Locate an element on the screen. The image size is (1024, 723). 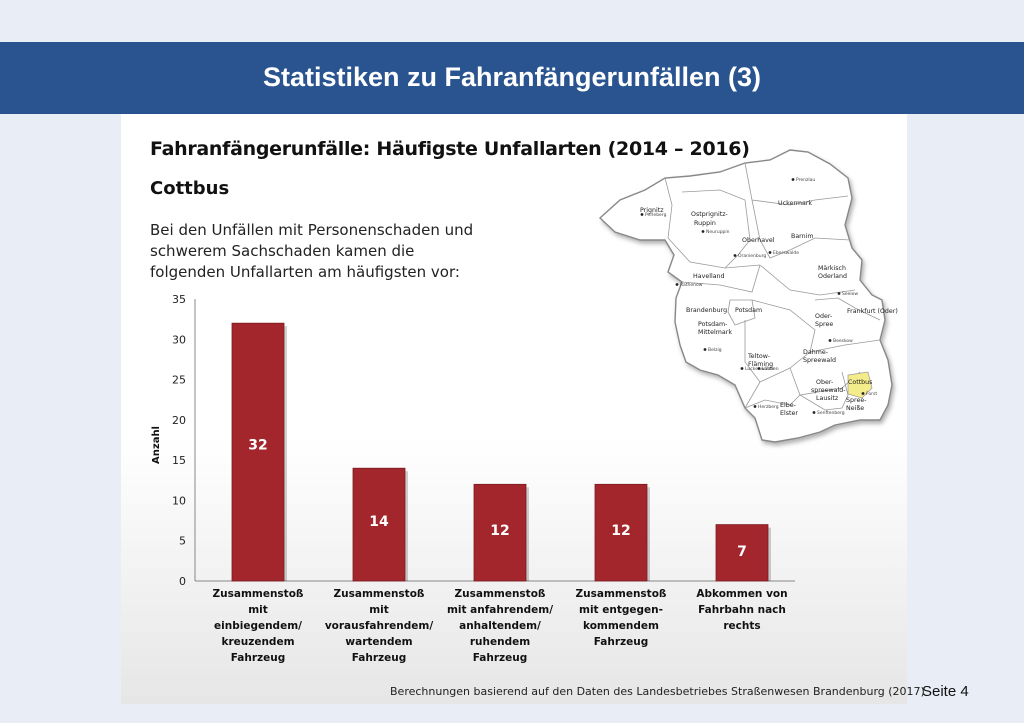
map-region-label: Lausitz is located at coordinates (827, 398).